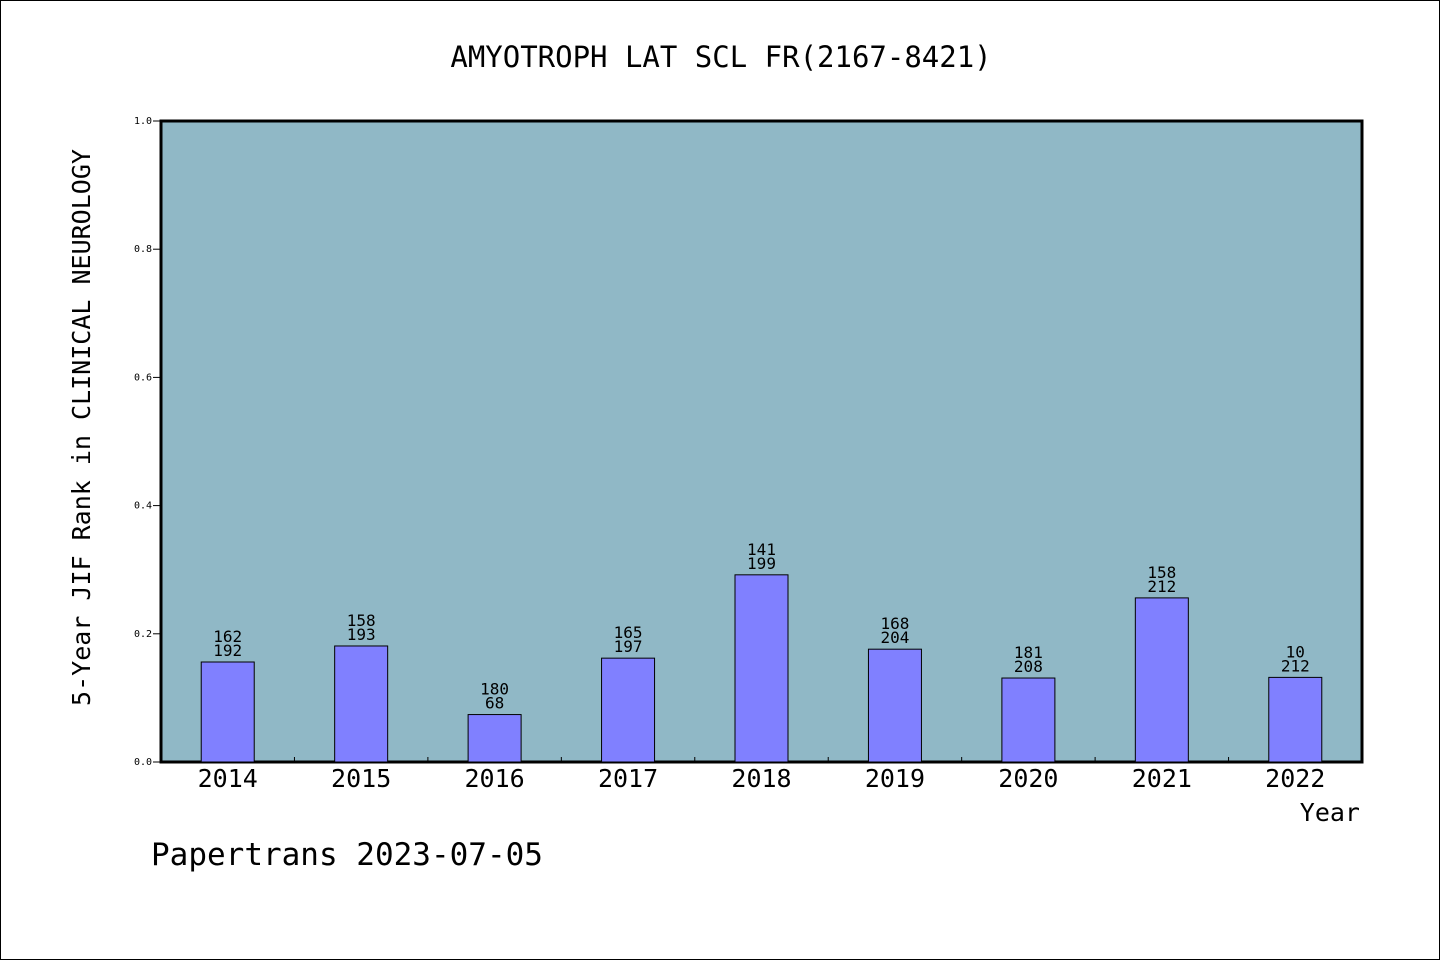 The width and height of the screenshot is (1440, 961). I want to click on x-axis: 2014 2015 2016 2017 2018 2019 2020 2021 2022, so click(761, 775).